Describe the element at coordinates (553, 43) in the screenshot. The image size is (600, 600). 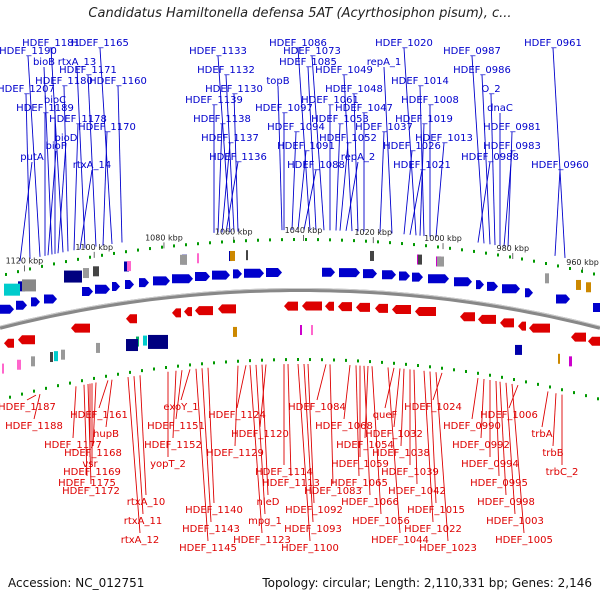
I see `gene-label: HDEF_0961` at that location.